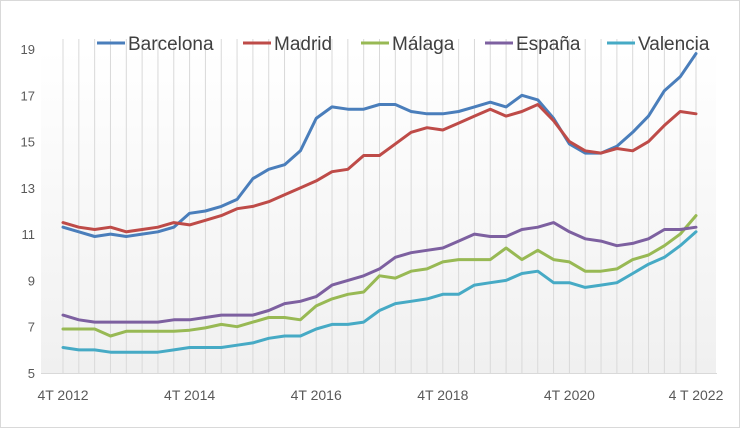  Describe the element at coordinates (303, 44) in the screenshot. I see `legend-label: Madrid` at that location.